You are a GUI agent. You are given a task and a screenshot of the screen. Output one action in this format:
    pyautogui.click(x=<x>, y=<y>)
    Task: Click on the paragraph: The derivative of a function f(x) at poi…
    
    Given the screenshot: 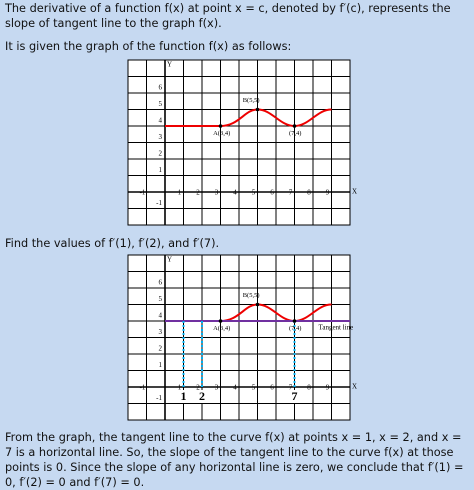 What is the action you would take?
    pyautogui.click(x=228, y=16)
    